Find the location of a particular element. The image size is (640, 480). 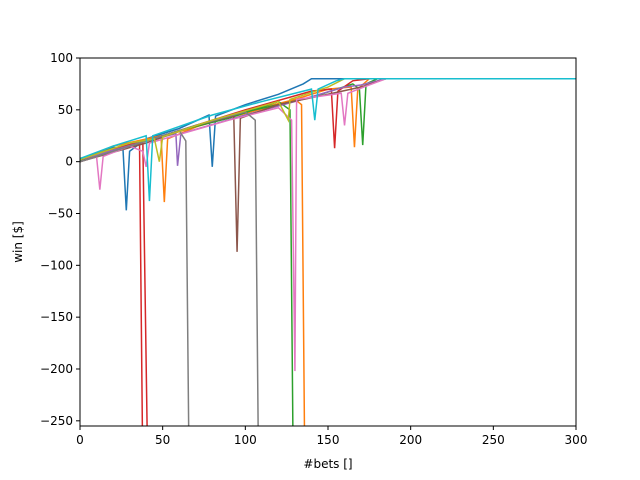

y-tick-label: −200 is located at coordinates (56, 369).